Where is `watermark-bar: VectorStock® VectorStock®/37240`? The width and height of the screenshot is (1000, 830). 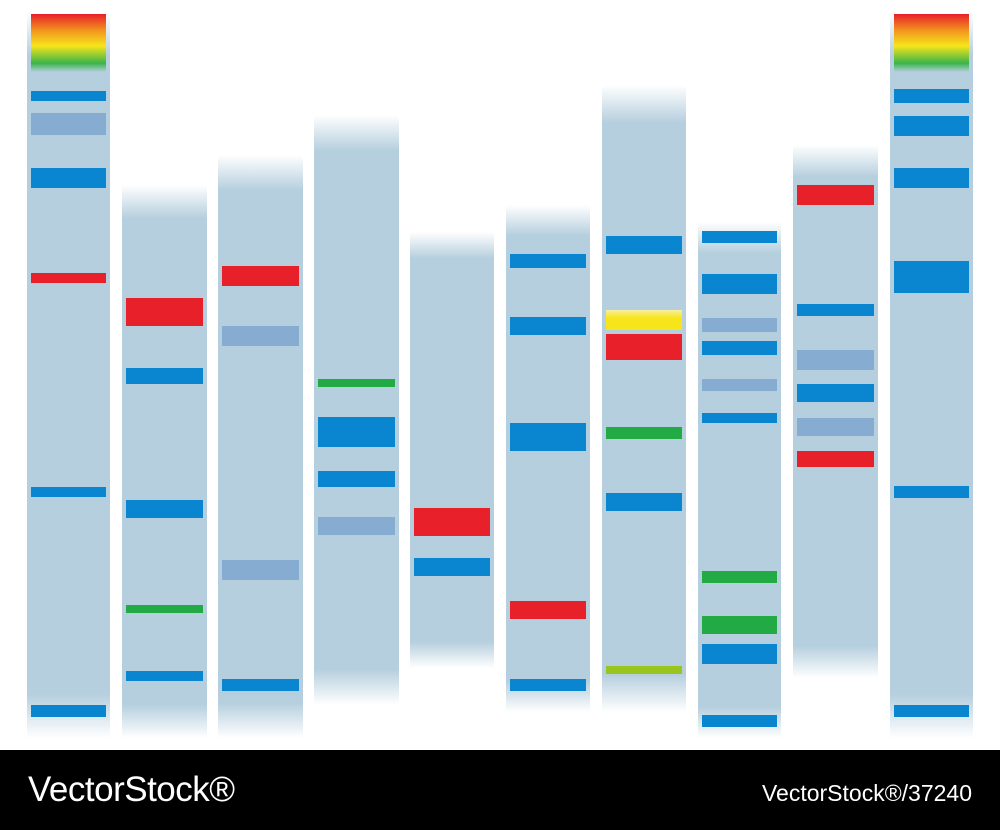 watermark-bar: VectorStock® VectorStock®/37240 is located at coordinates (500, 790).